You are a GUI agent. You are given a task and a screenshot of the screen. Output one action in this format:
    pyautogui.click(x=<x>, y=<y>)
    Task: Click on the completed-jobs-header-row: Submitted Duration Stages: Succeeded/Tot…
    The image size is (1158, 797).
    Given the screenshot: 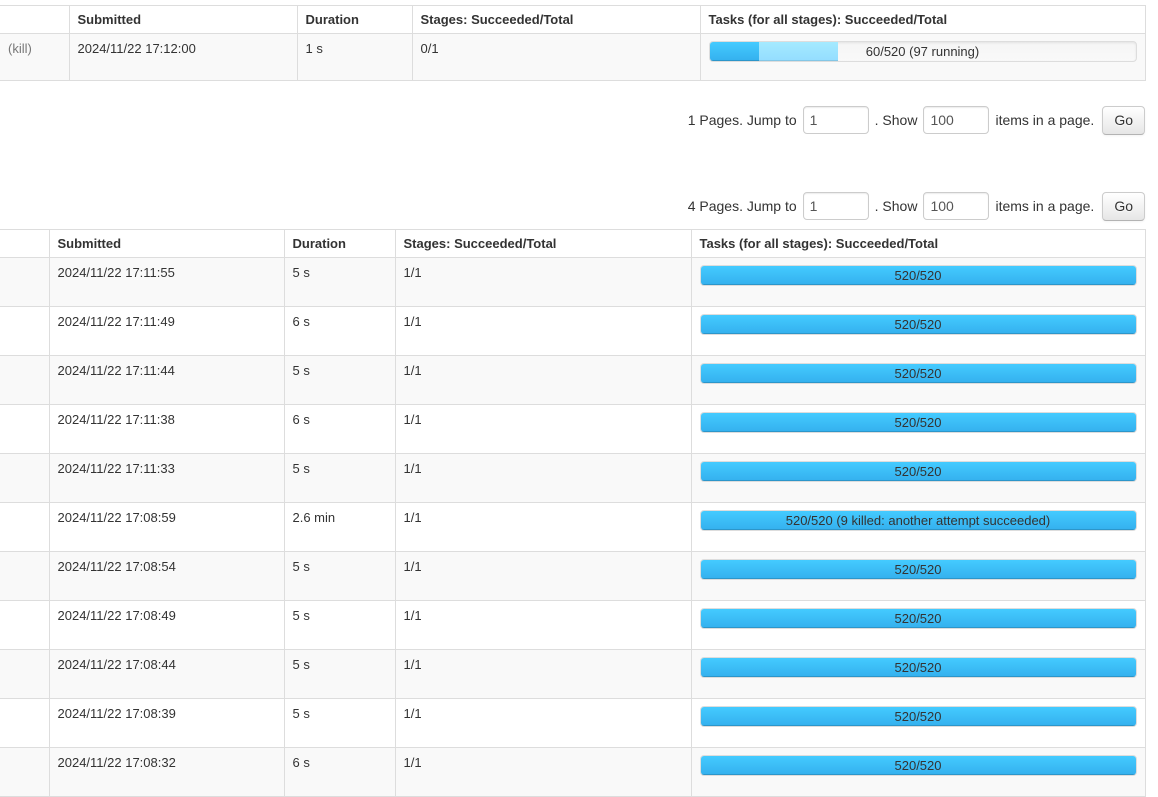 What is the action you would take?
    pyautogui.click(x=573, y=243)
    